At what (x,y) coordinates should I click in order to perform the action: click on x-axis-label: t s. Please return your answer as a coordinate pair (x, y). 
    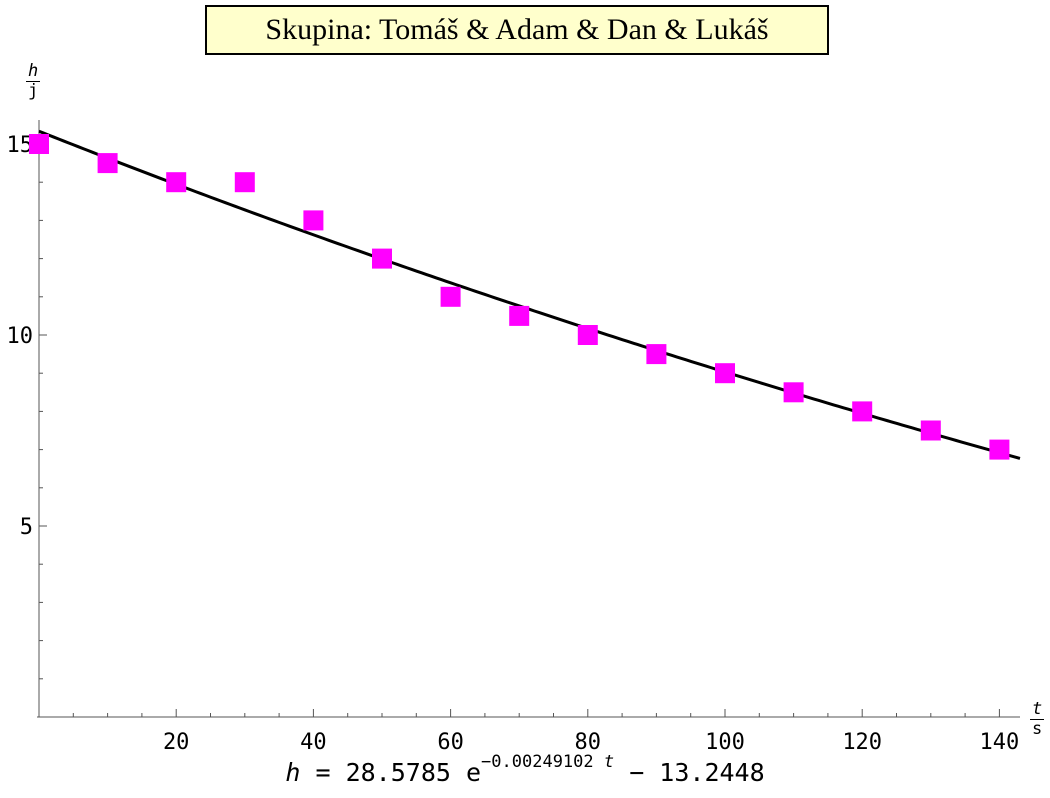
    Looking at the image, I should click on (1037, 719).